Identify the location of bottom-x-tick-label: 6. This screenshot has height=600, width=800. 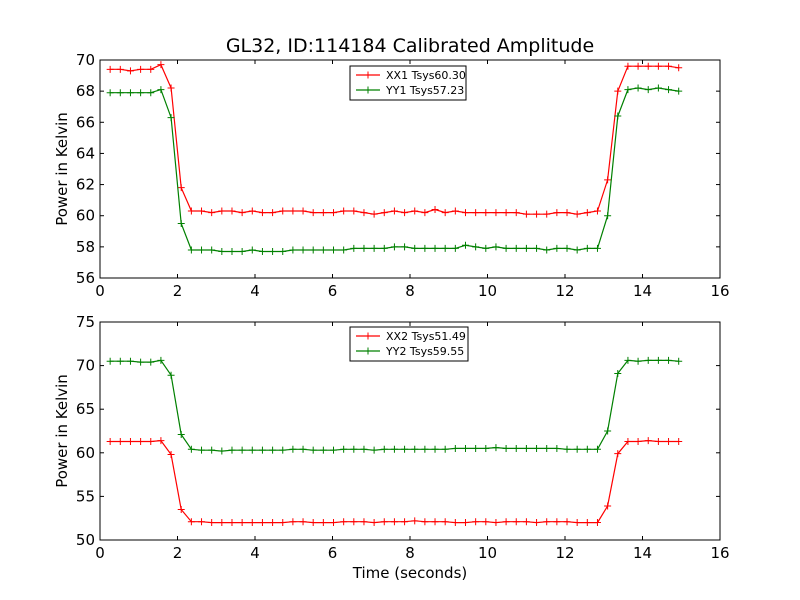
(333, 553).